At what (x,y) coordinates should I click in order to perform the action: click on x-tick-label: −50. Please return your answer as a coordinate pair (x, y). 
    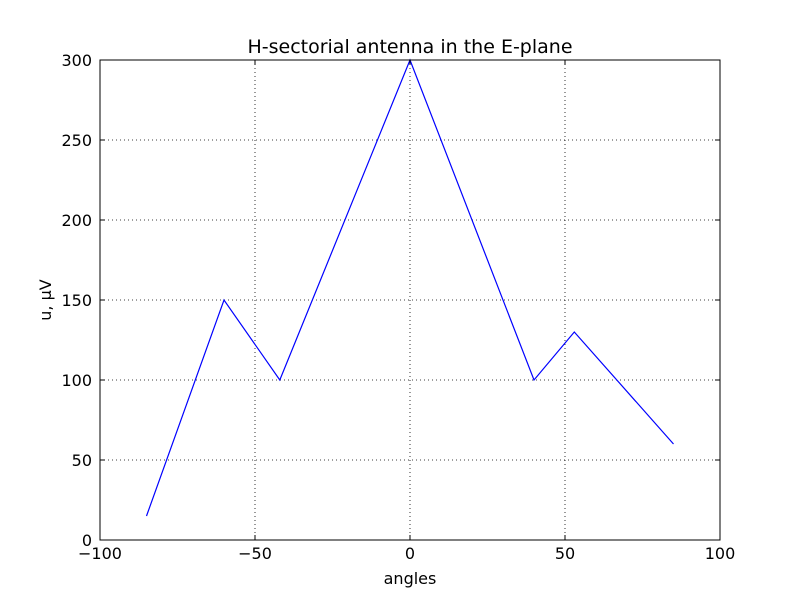
    Looking at the image, I should click on (255, 553).